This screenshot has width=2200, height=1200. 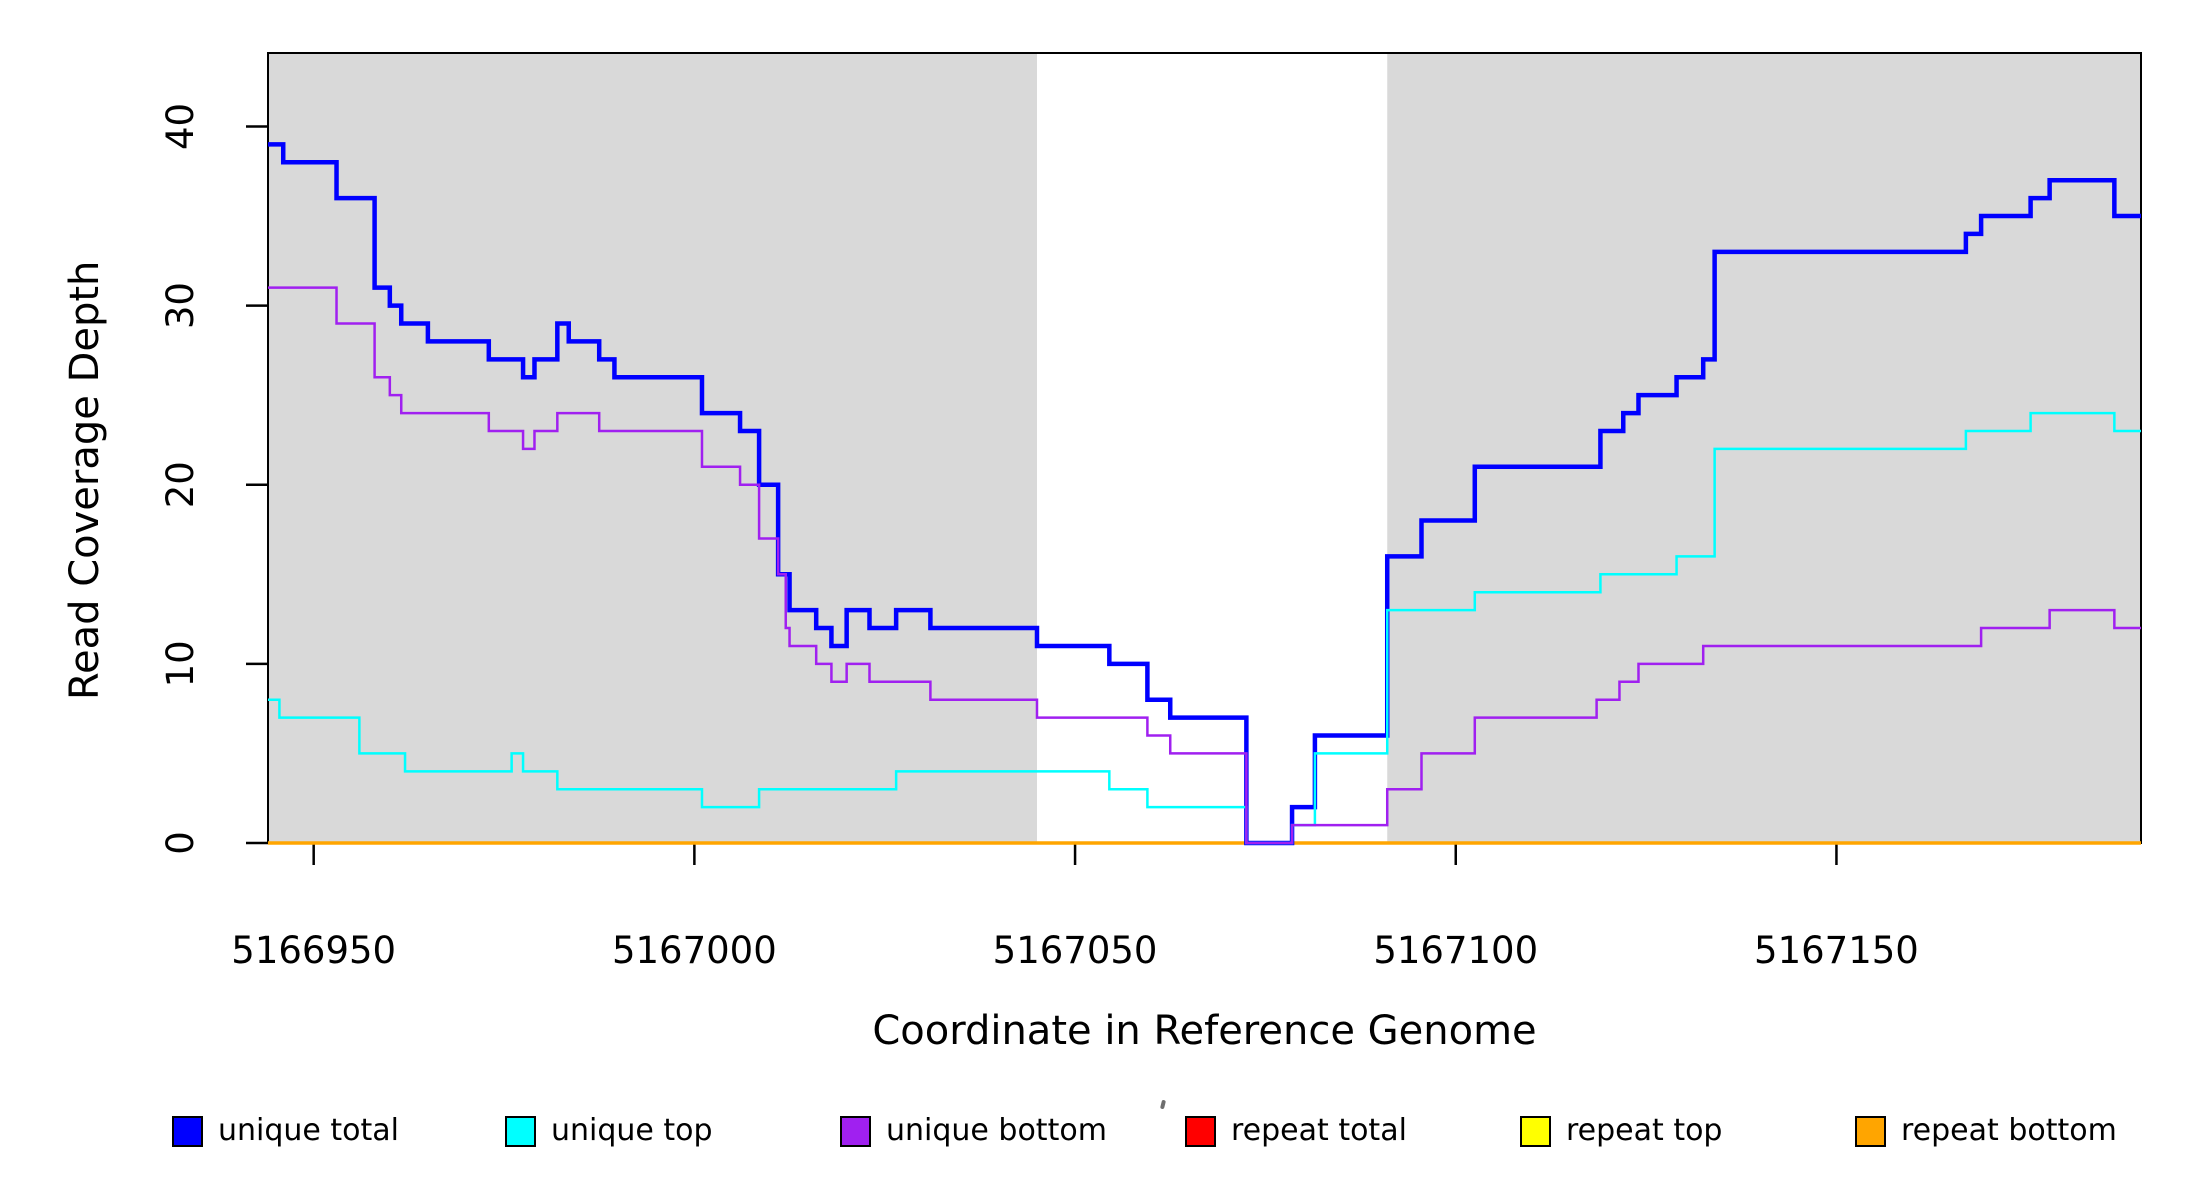 What do you see at coordinates (1870, 1131) in the screenshot?
I see `legend-swatch-repeat-bottom` at bounding box center [1870, 1131].